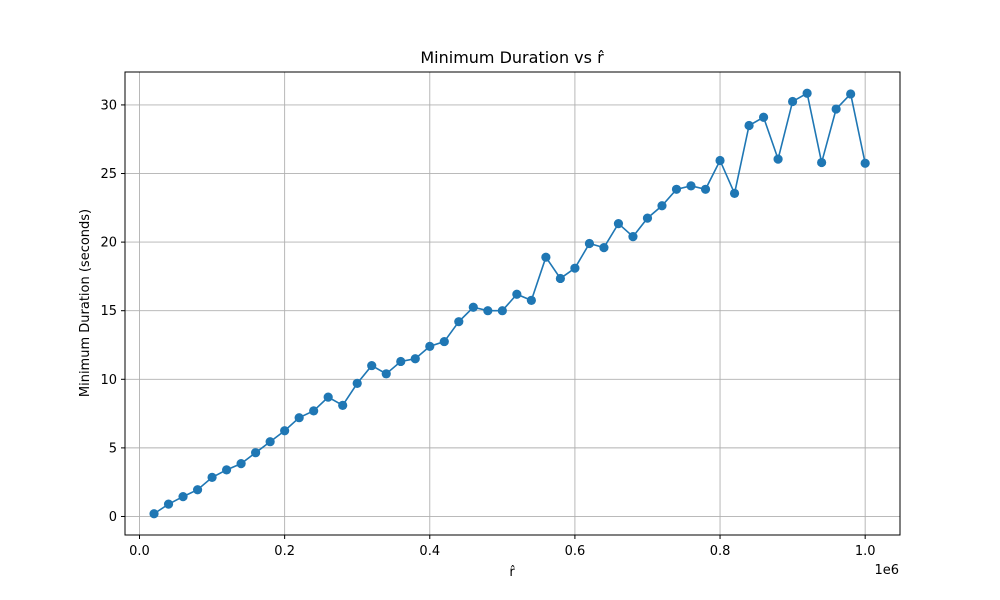 The width and height of the screenshot is (1000, 600). I want to click on x-tick-label: 1.0, so click(865, 551).